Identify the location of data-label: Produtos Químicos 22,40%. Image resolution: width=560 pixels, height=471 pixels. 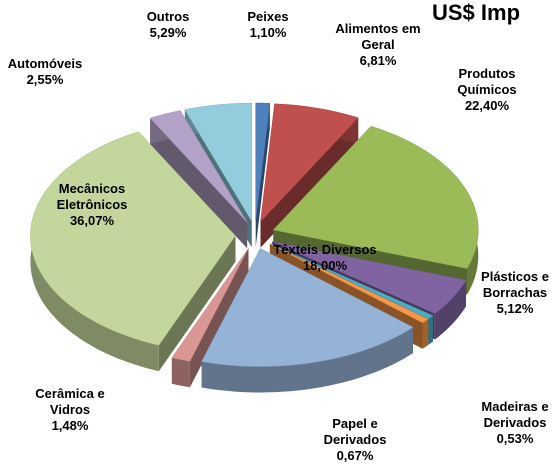
(487, 90).